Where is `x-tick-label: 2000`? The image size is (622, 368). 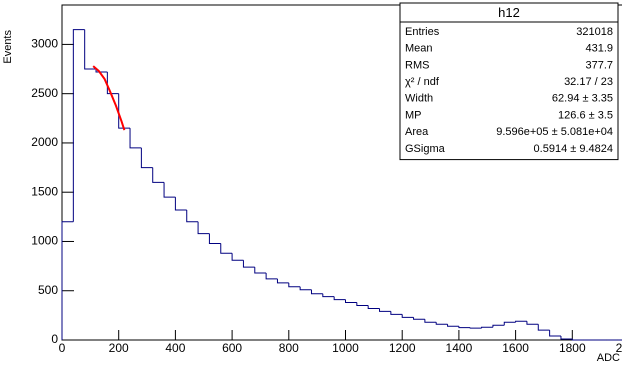
x-tick-label: 2000 is located at coordinates (619, 348).